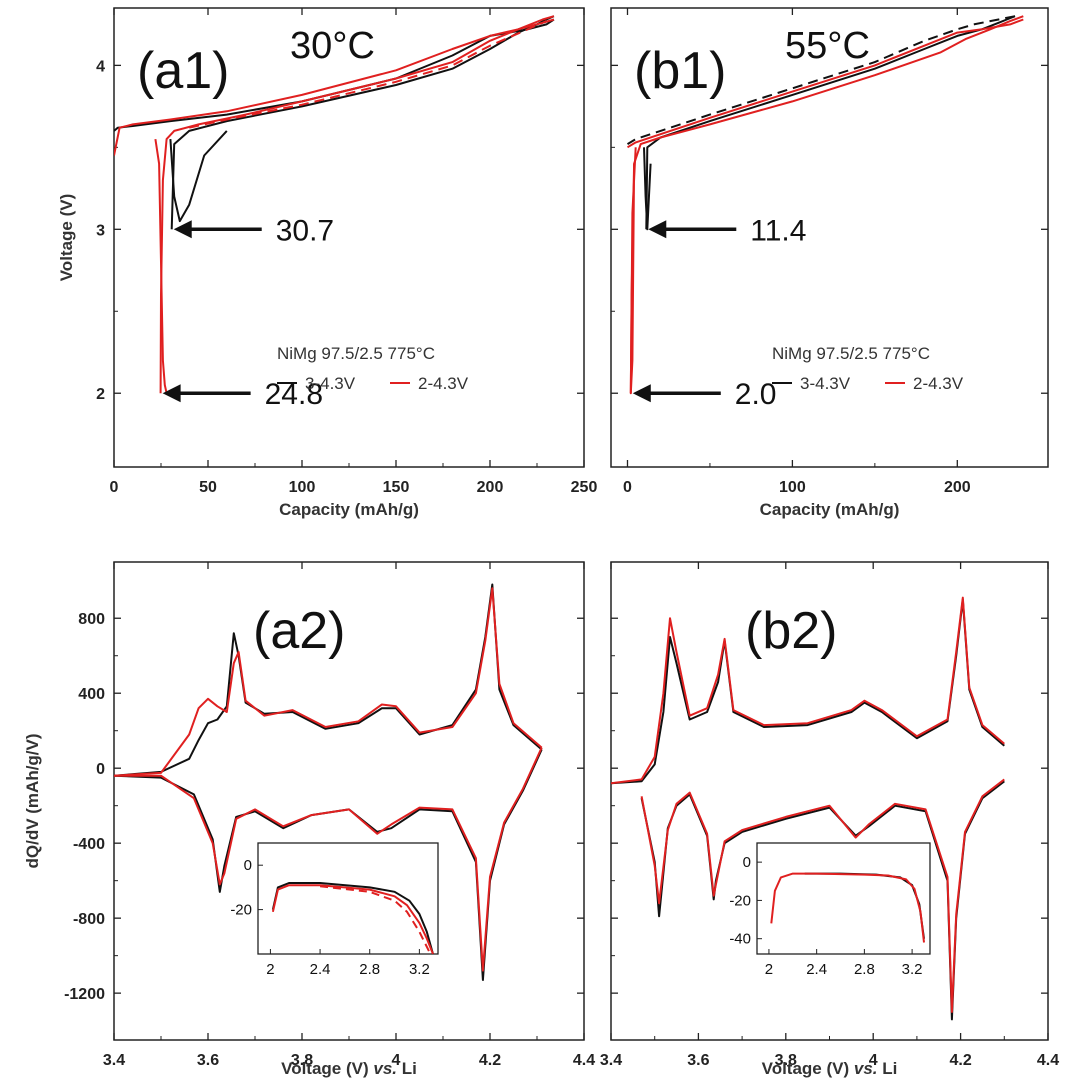 This screenshot has width=1080, height=1080. Describe the element at coordinates (32, 800) in the screenshot. I see `y-axis-title: dQ/dV (mAh/g/V)` at that location.